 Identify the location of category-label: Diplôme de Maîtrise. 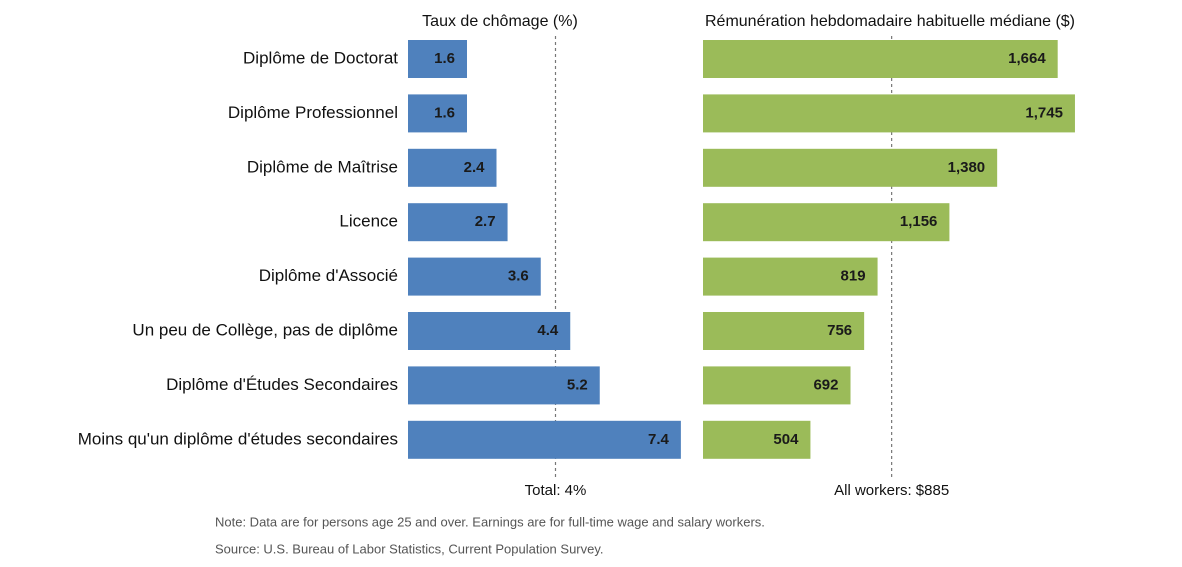
(322, 166).